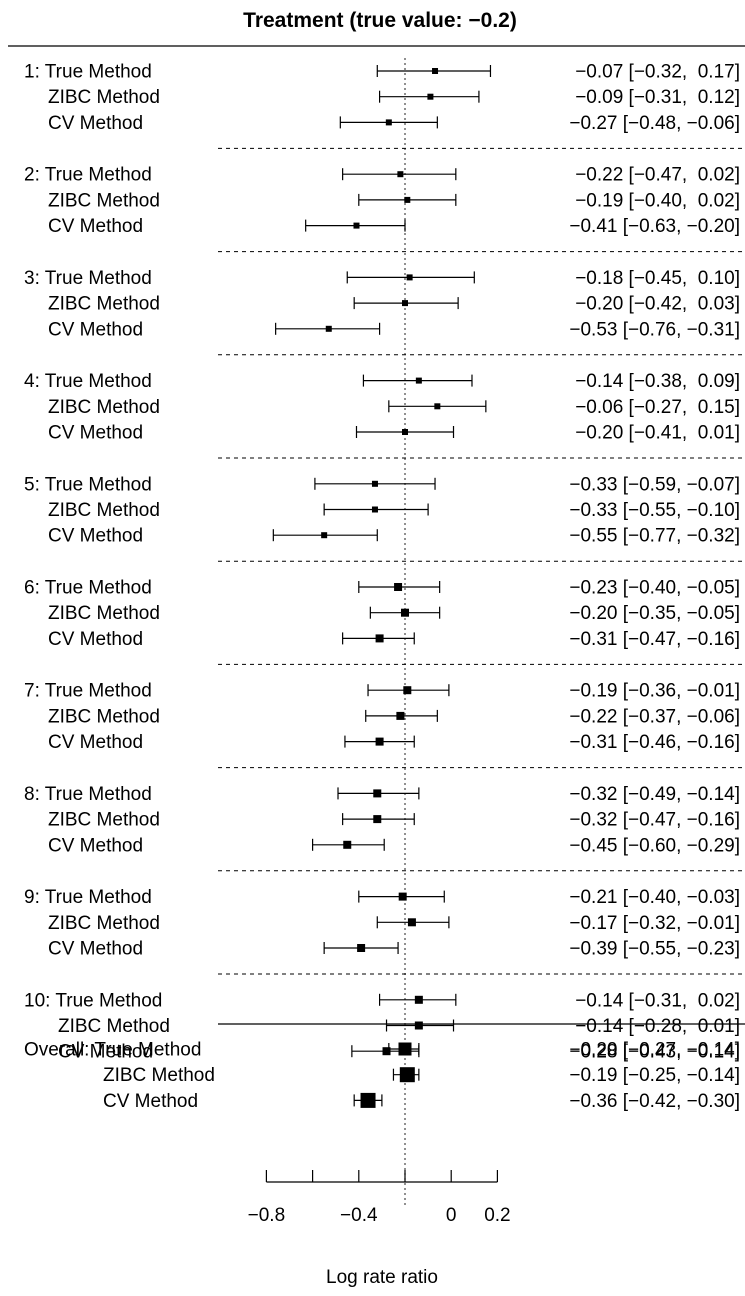  What do you see at coordinates (95, 639) in the screenshot?
I see `study-6-cv-method-label: CV Method` at bounding box center [95, 639].